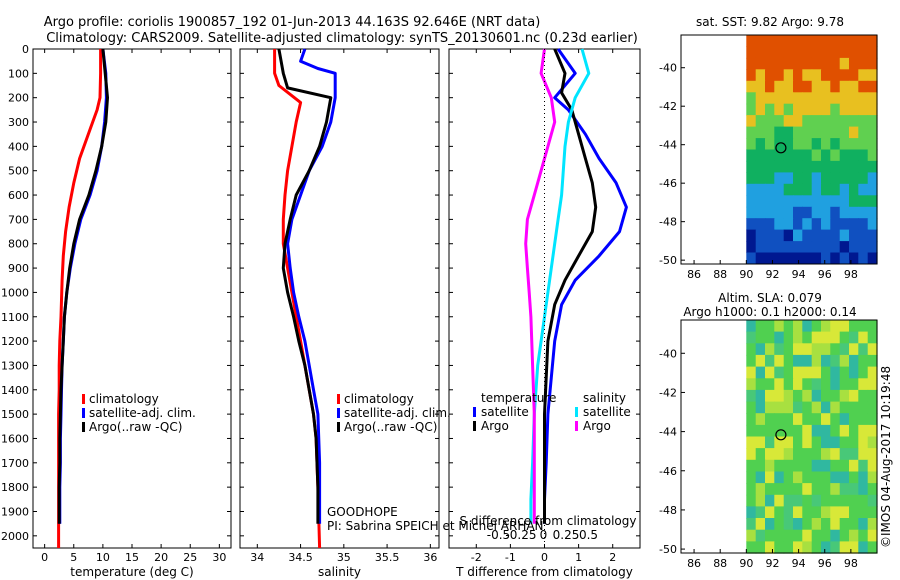 The image size is (900, 580). What do you see at coordinates (15, 536) in the screenshot?
I see `y-tick-label: 2000` at bounding box center [15, 536].